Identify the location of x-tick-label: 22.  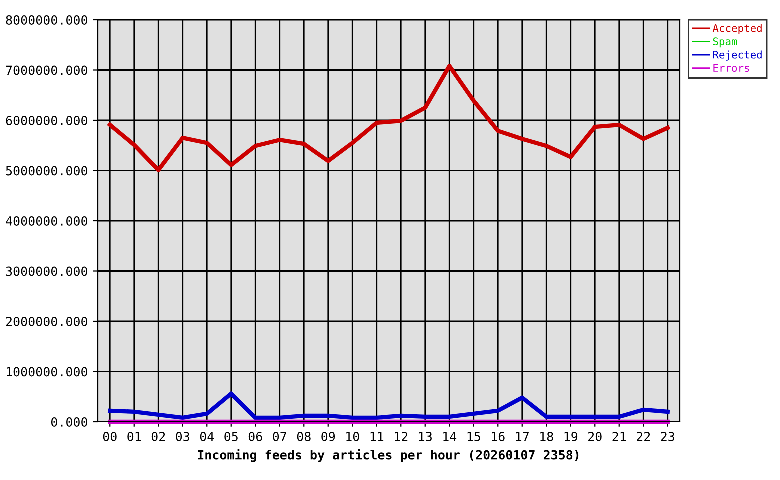
(643, 437).